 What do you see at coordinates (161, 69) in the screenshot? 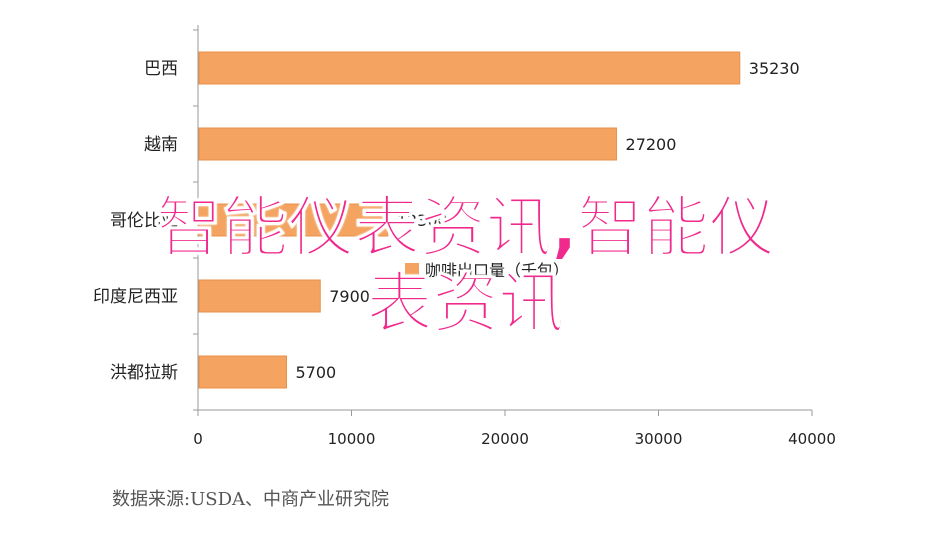
I see `category-label-0: 巴西` at bounding box center [161, 69].